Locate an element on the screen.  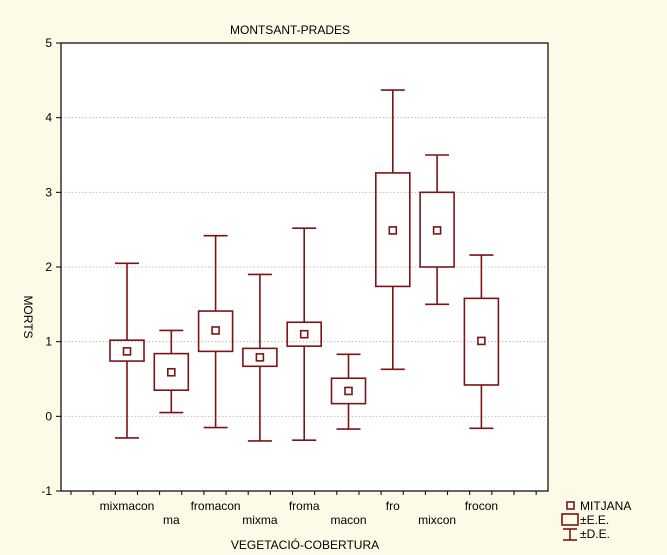
x-tick-label: ma is located at coordinates (171, 520).